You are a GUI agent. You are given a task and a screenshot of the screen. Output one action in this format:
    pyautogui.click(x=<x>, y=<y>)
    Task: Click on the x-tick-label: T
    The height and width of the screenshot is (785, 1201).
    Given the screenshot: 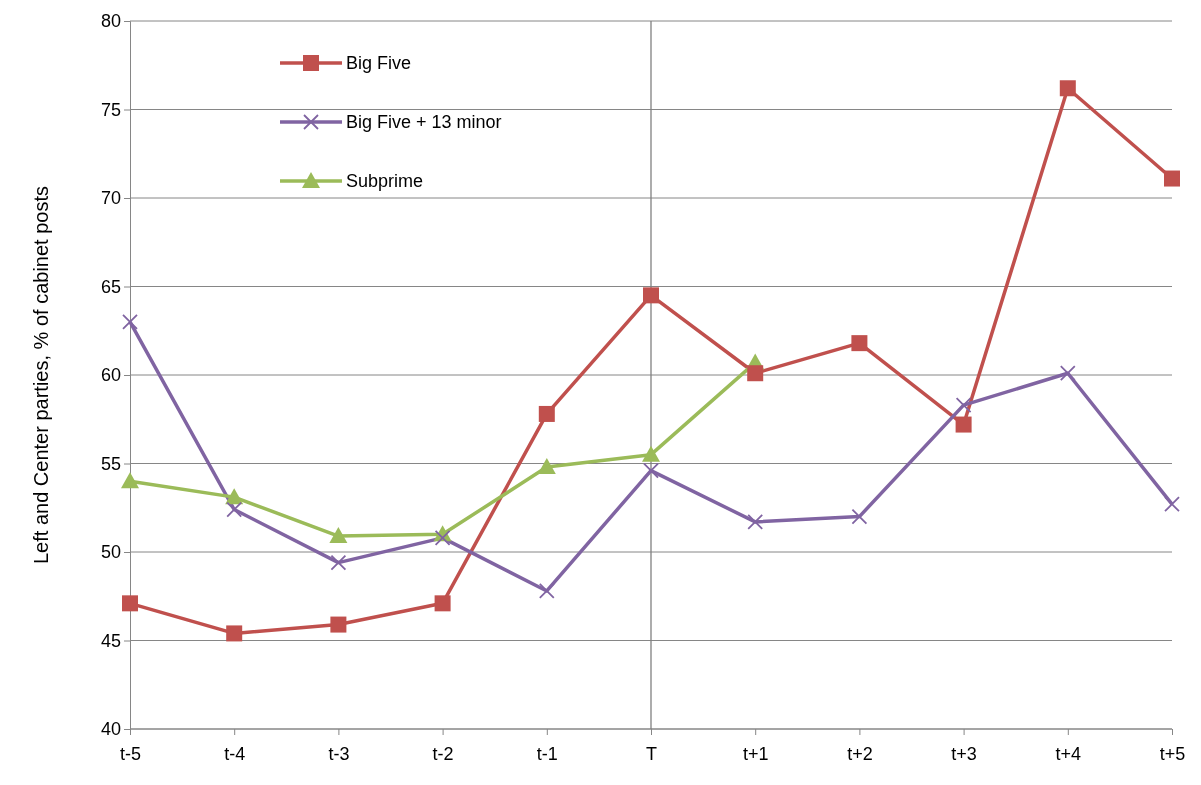 What is the action you would take?
    pyautogui.click(x=651, y=753)
    